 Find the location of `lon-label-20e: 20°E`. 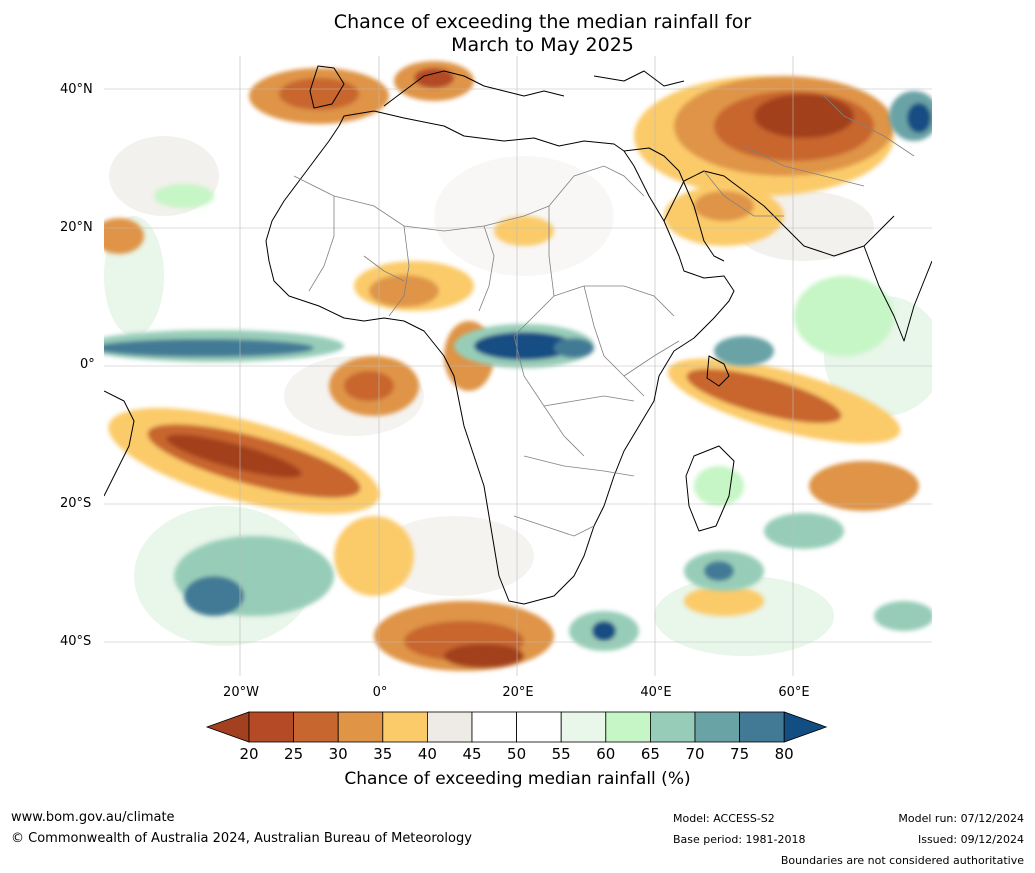

lon-label-20e: 20°E is located at coordinates (518, 692).